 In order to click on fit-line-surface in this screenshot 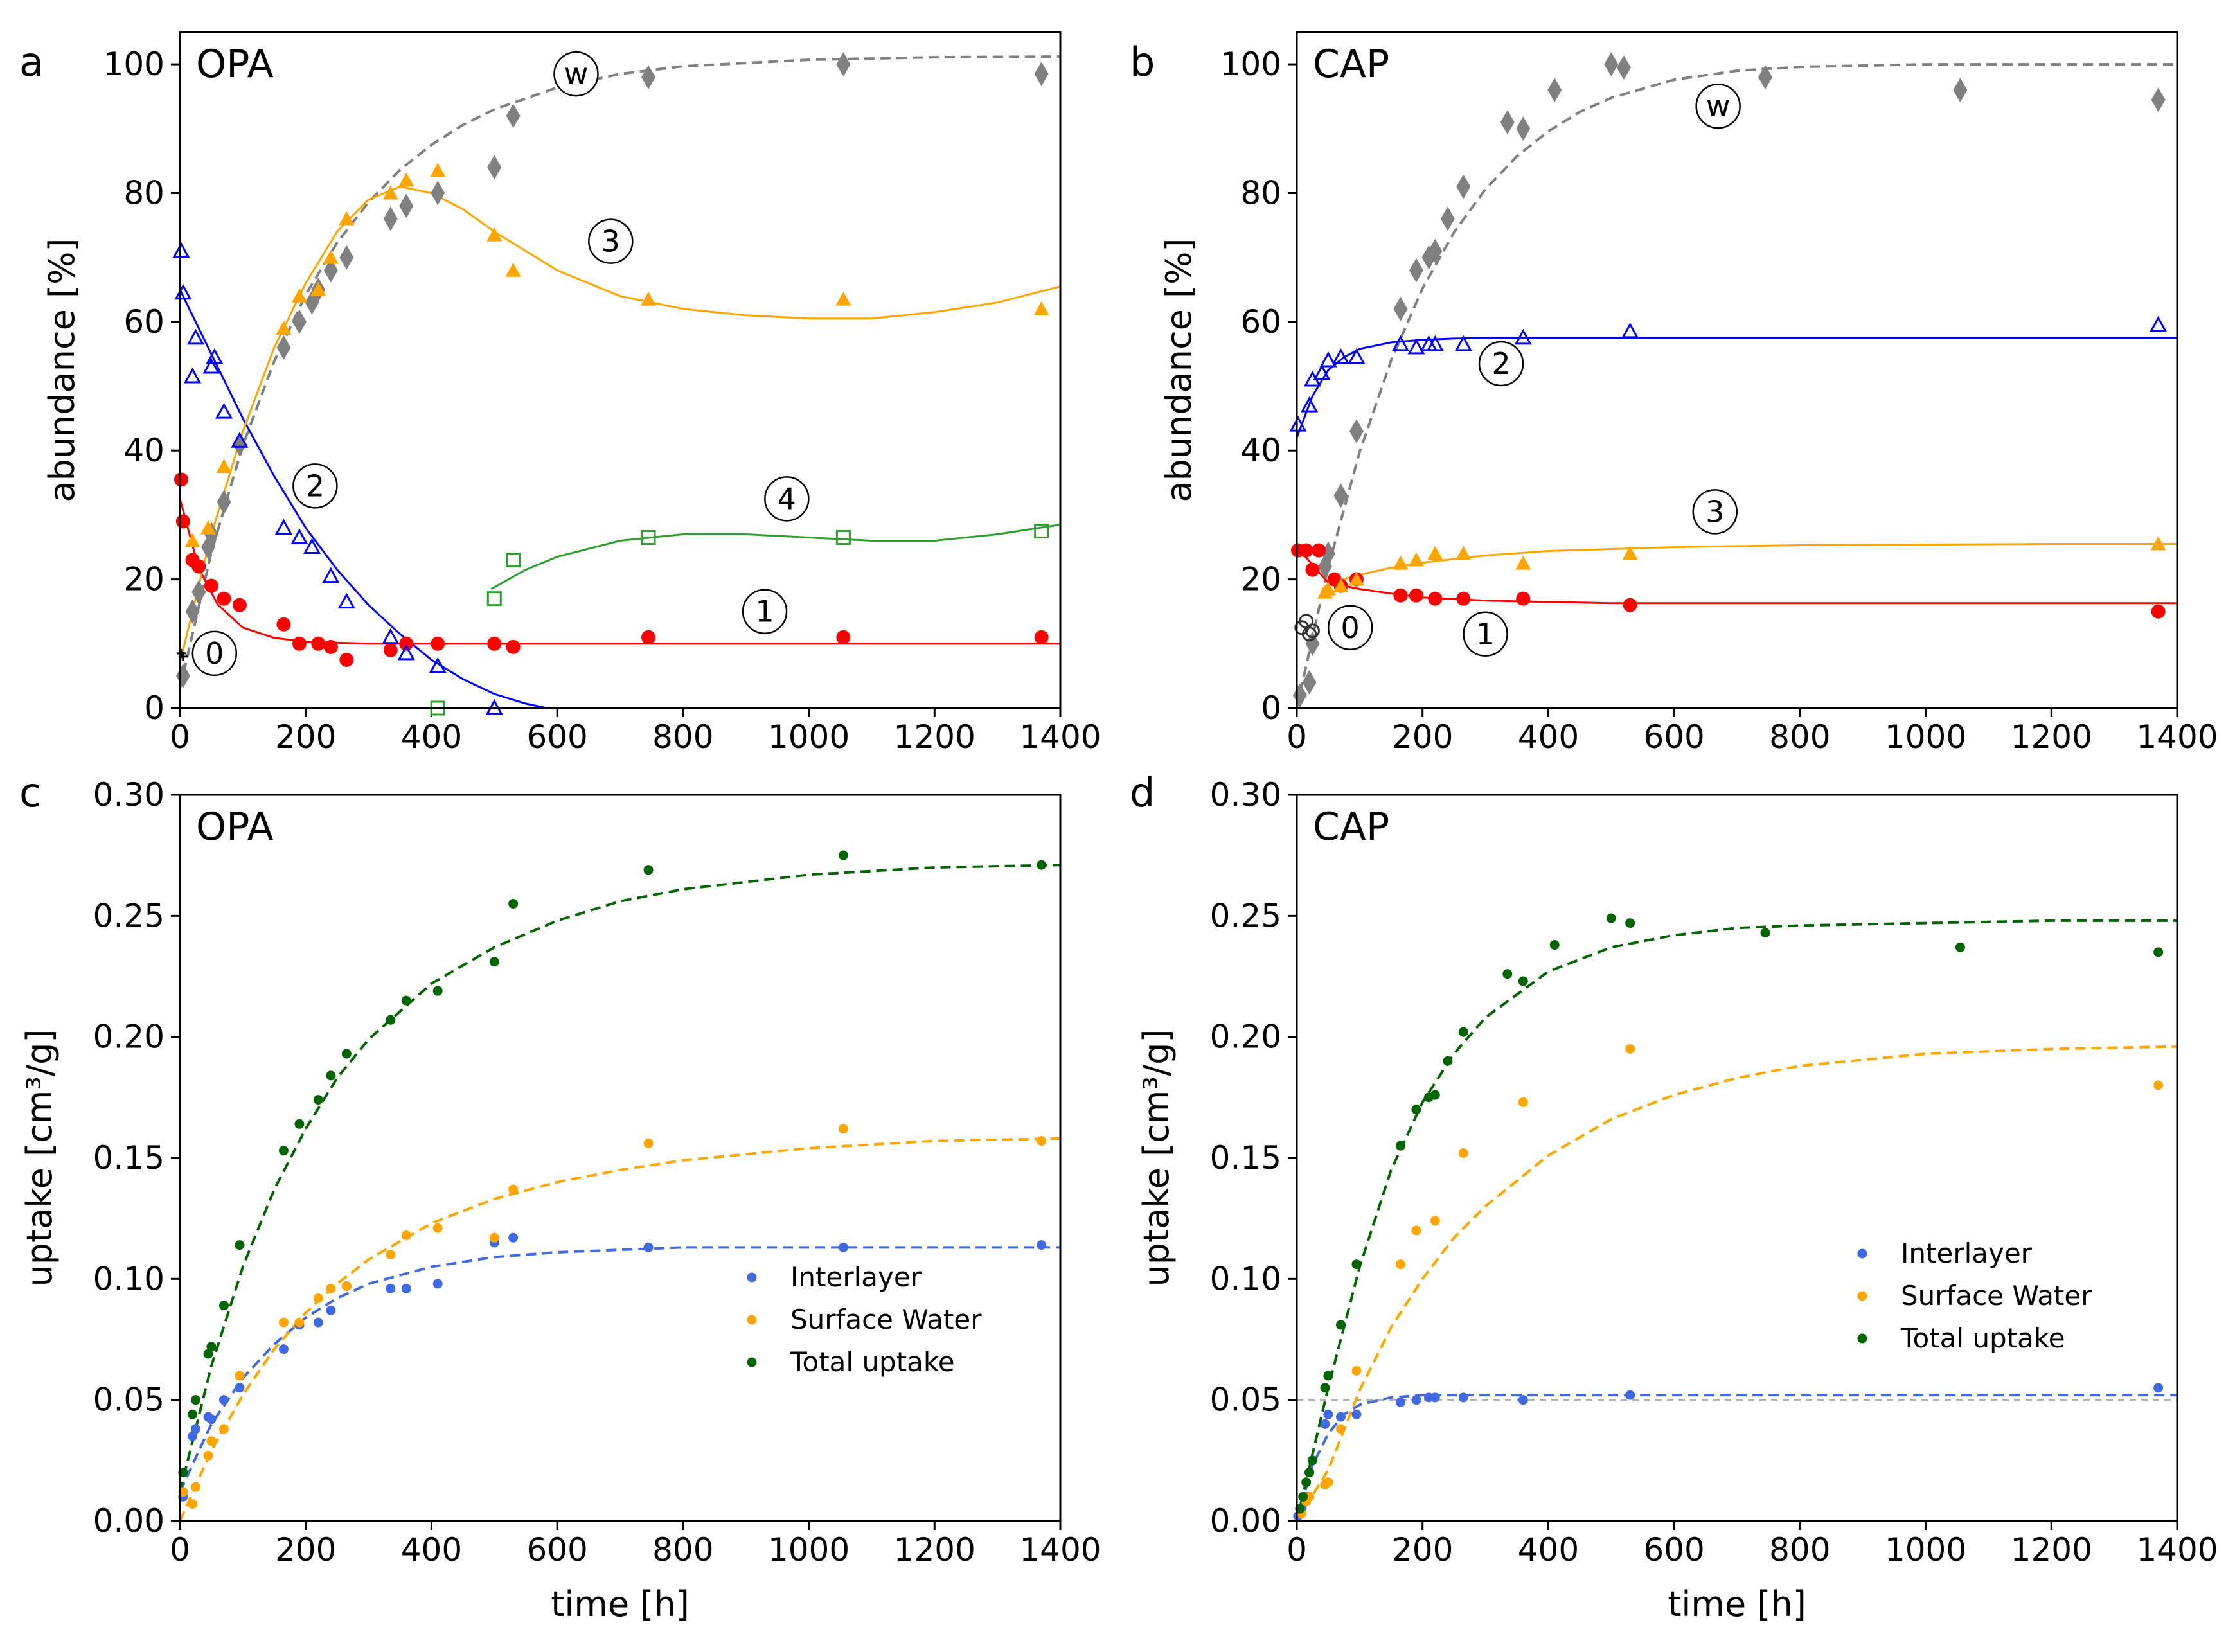, I will do `click(620, 1329)`.